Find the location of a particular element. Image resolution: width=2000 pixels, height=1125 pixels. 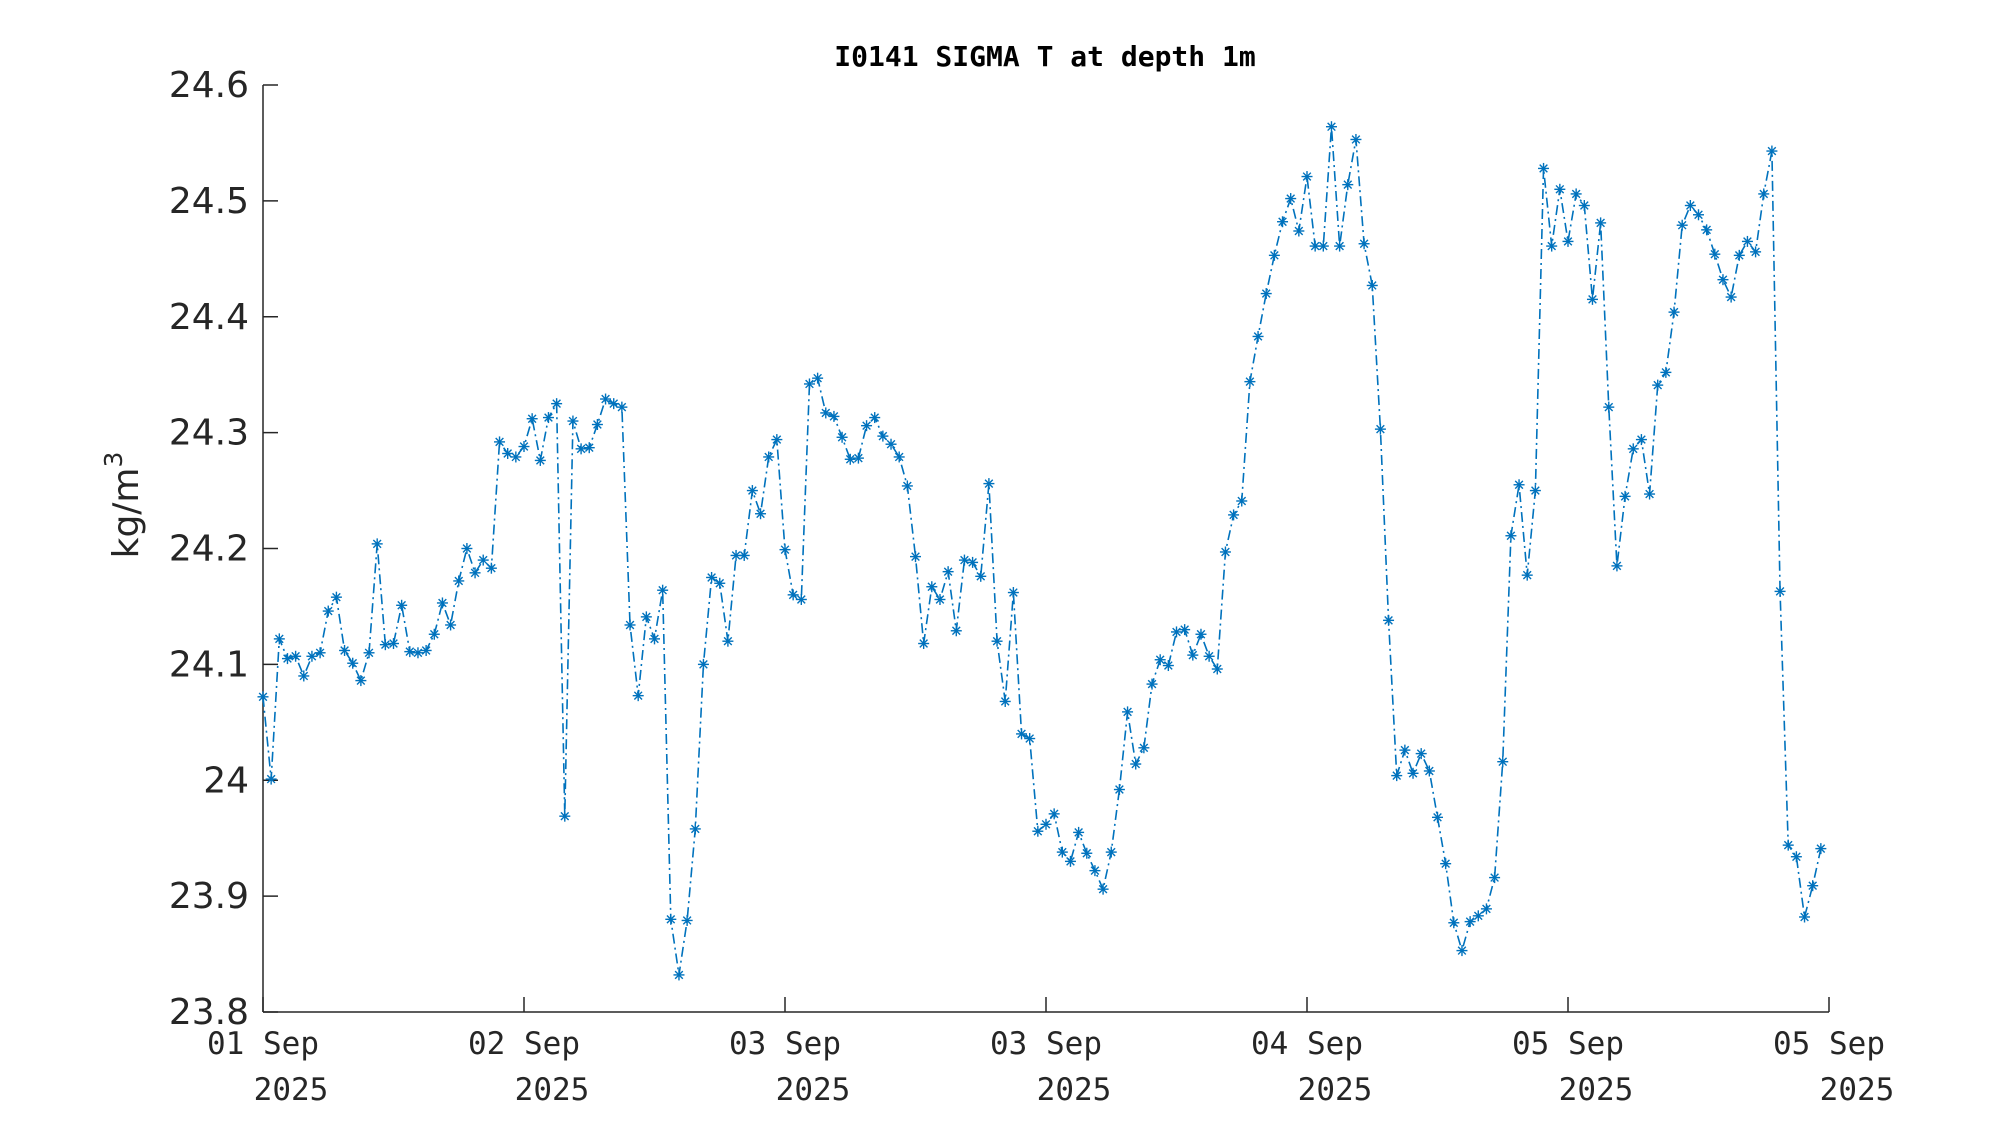

y-tick-label: 24.2 is located at coordinates (209, 549).